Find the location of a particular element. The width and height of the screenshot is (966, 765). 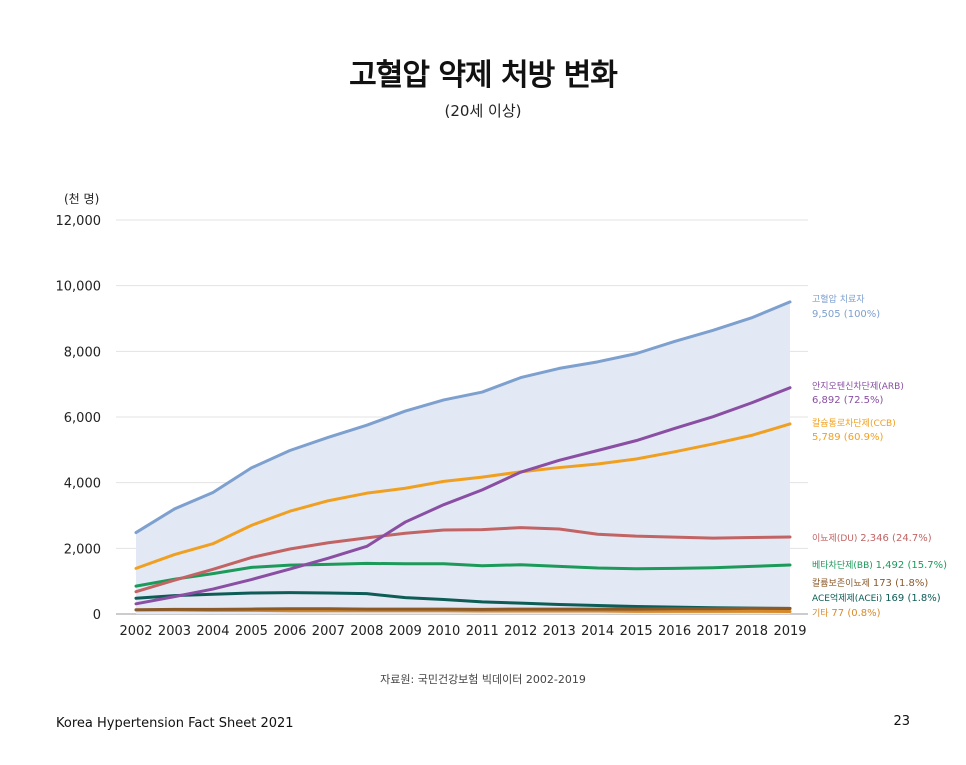

series-legend-label: 베타차단제(BB) 1,492 (15.7%) is located at coordinates (879, 565).